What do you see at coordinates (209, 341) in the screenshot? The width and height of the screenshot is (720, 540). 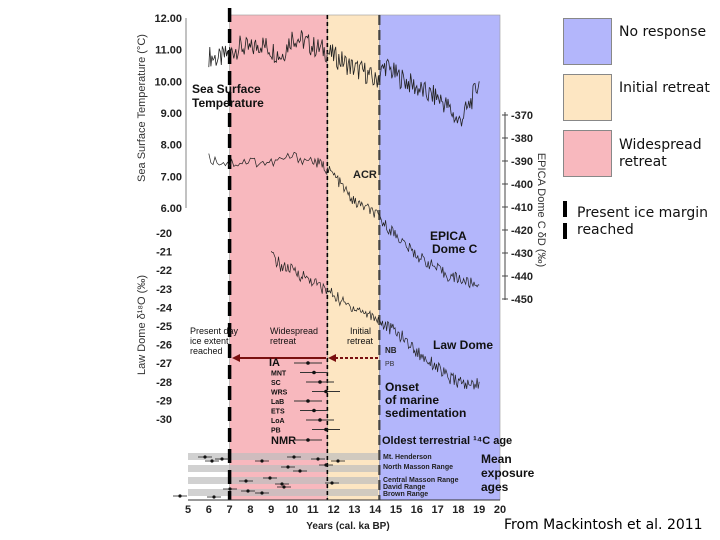 I see `annot-present-day-2: ice extent` at bounding box center [209, 341].